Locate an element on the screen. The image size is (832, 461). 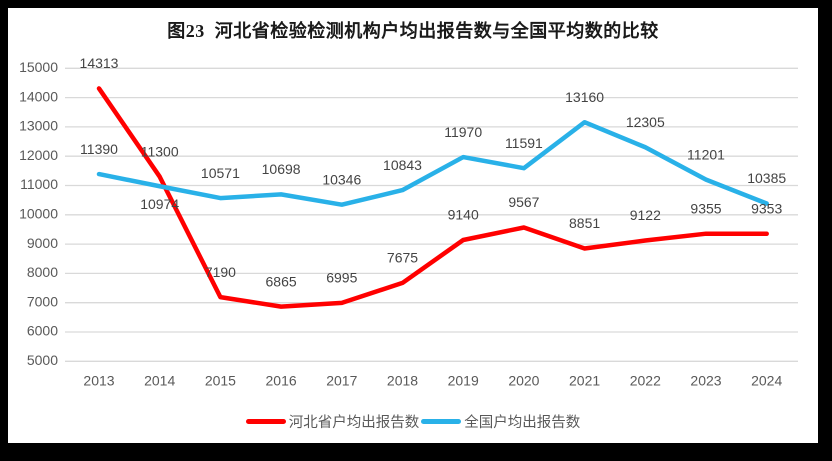
hebei-series-data-label: 11300 is located at coordinates (160, 151).